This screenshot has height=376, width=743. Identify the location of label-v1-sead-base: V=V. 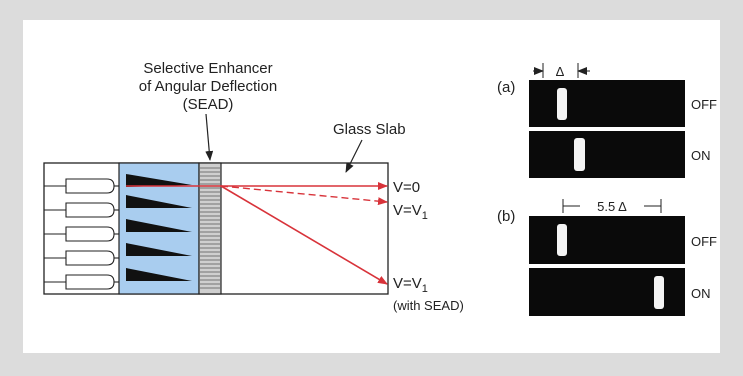
(407, 283).